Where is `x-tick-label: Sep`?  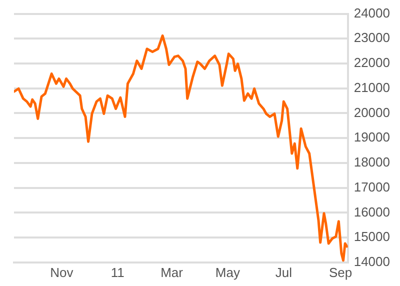
x-tick-label: Sep is located at coordinates (340, 272).